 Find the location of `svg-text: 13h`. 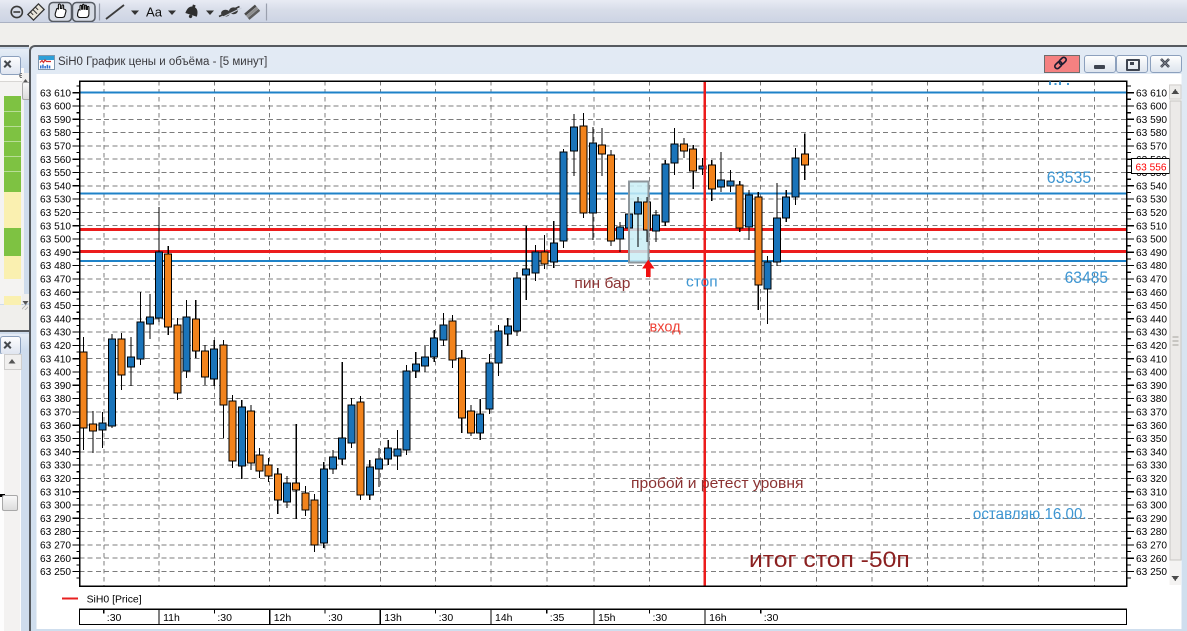

svg-text: 13h is located at coordinates (393, 618).